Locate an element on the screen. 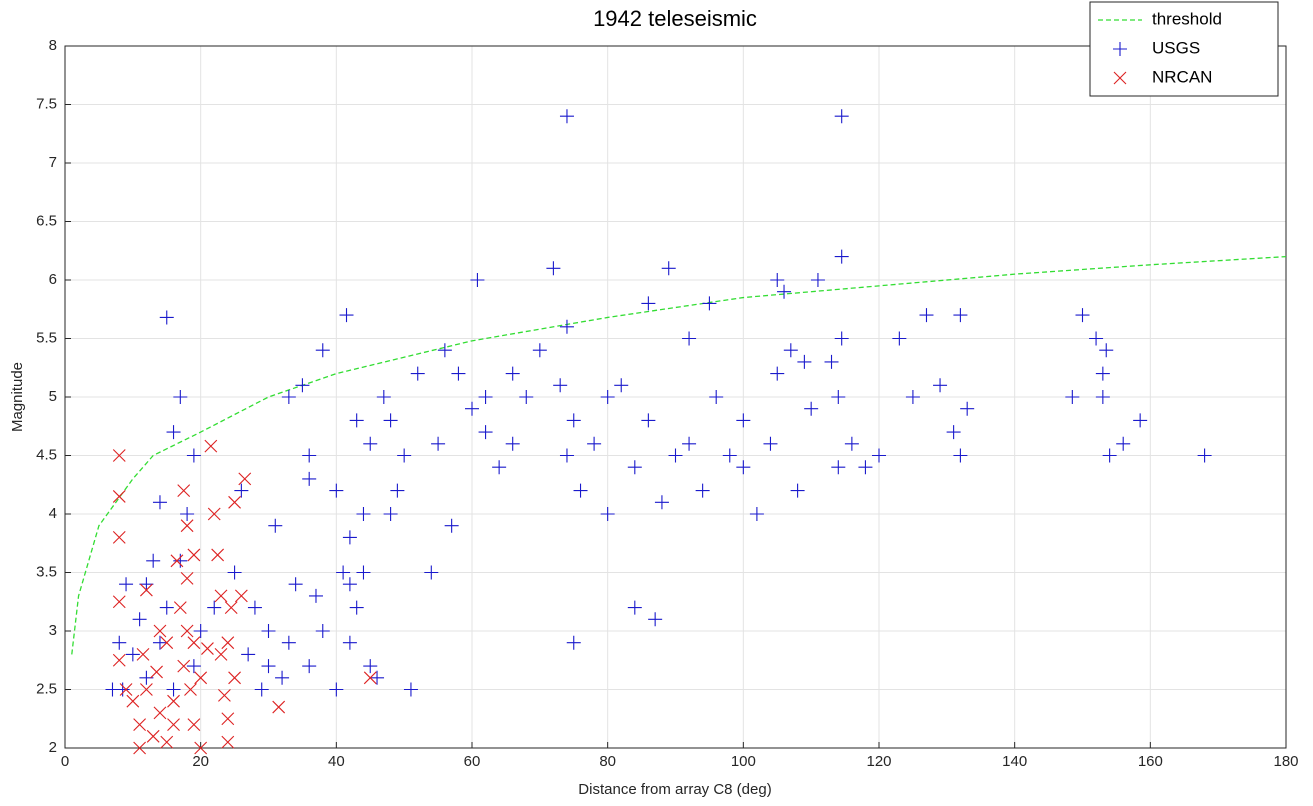 Image resolution: width=1313 pixels, height=806 pixels. x-tick-label: 60 is located at coordinates (472, 761).